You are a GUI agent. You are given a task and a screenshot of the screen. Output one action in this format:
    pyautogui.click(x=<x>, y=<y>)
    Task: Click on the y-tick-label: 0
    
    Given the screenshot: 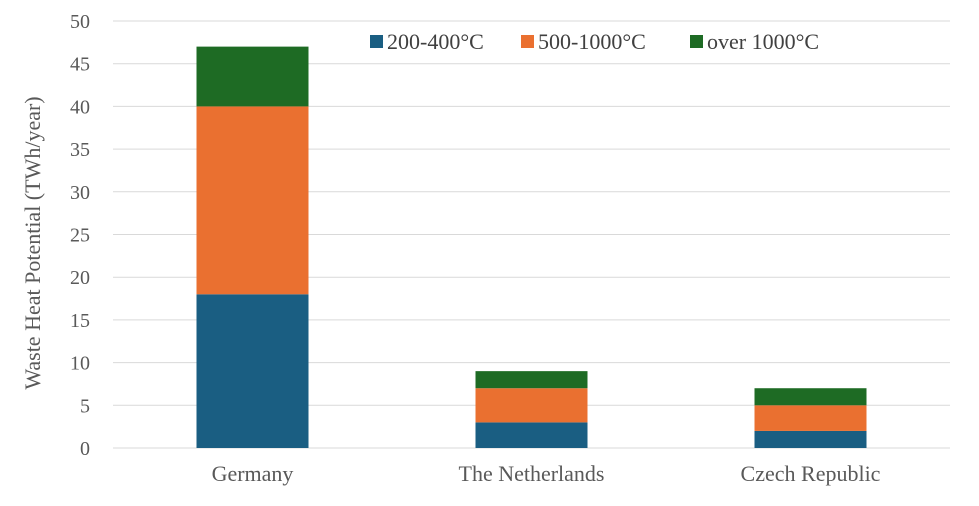 What is the action you would take?
    pyautogui.click(x=85, y=449)
    